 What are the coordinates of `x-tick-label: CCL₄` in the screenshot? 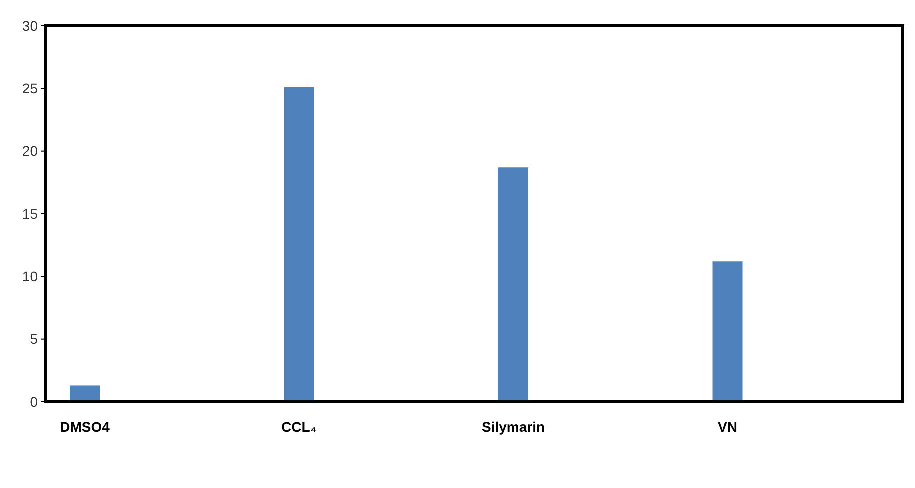 It's located at (299, 427).